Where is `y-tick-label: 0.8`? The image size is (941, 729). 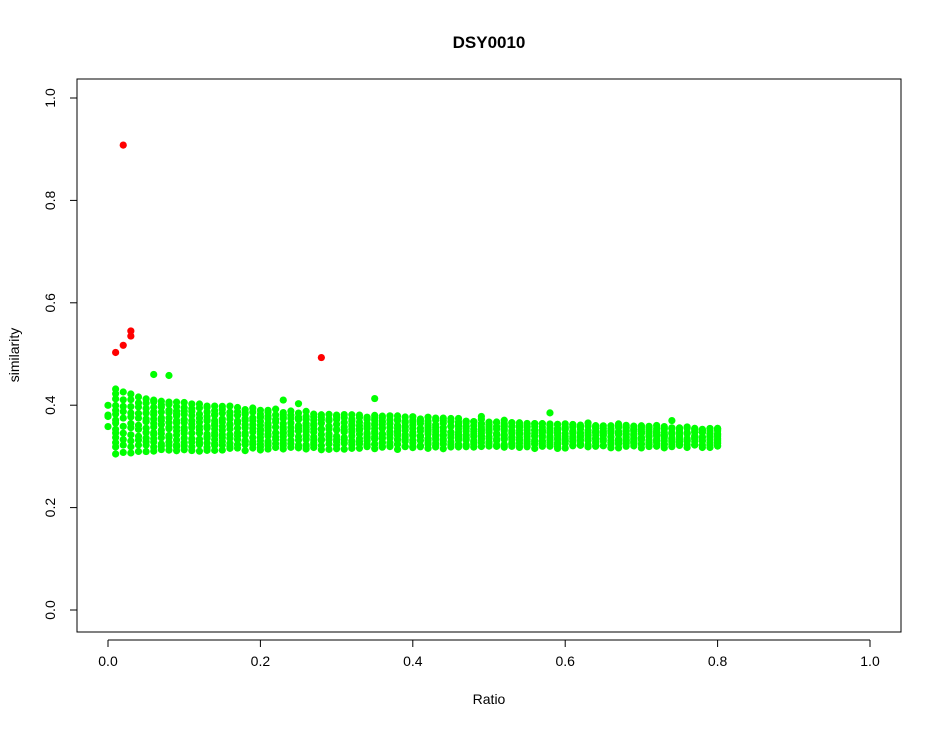
y-tick-label: 0.8 is located at coordinates (50, 200).